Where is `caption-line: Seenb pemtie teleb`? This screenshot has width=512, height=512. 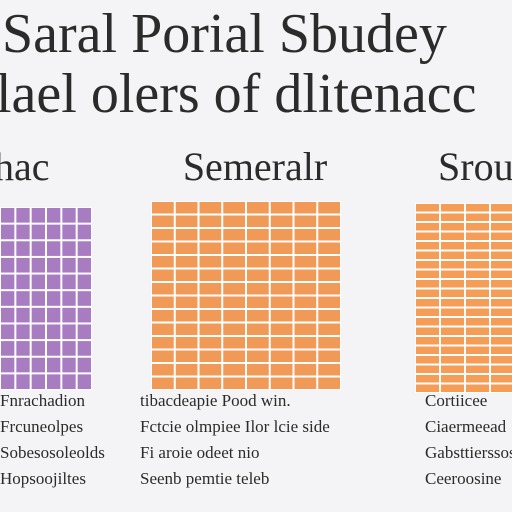
caption-line: Seenb pemtie teleb is located at coordinates (204, 478).